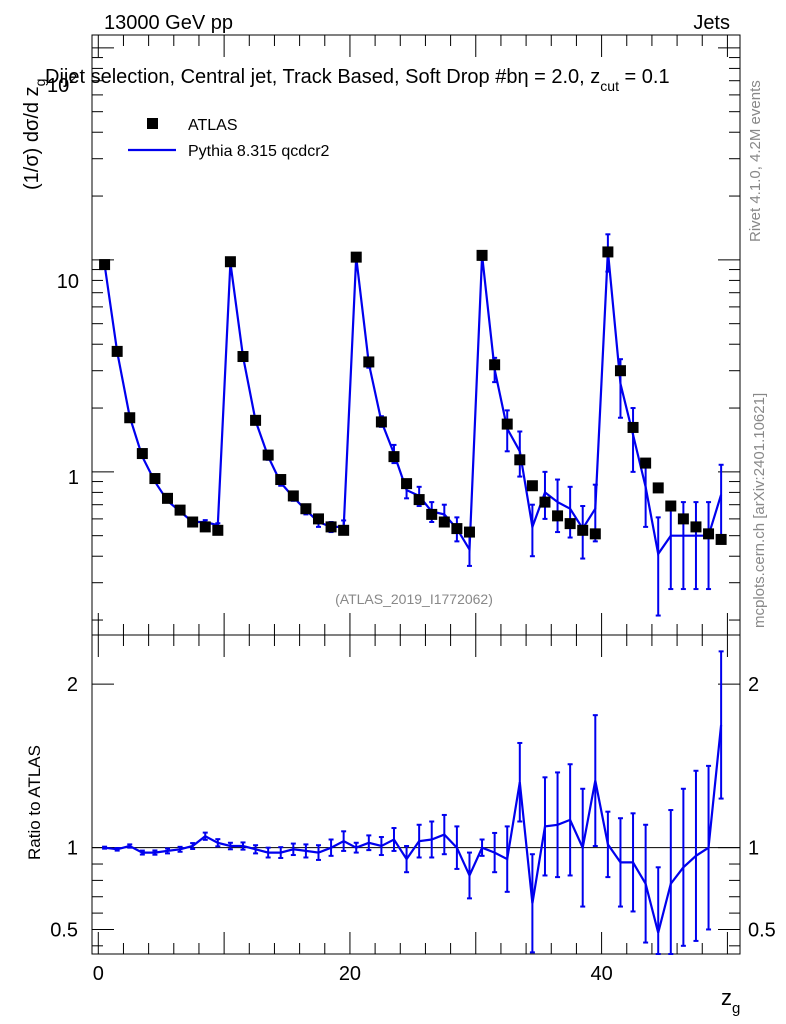  What do you see at coordinates (753, 685) in the screenshot?
I see `ratio-ytick-label-right: 2` at bounding box center [753, 685].